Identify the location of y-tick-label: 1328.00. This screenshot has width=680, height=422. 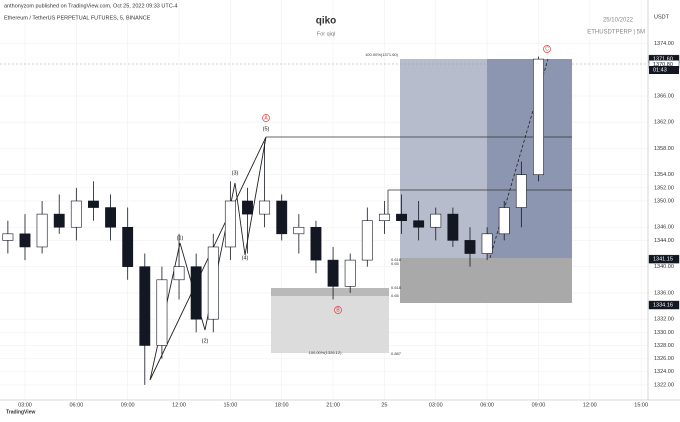
(664, 346).